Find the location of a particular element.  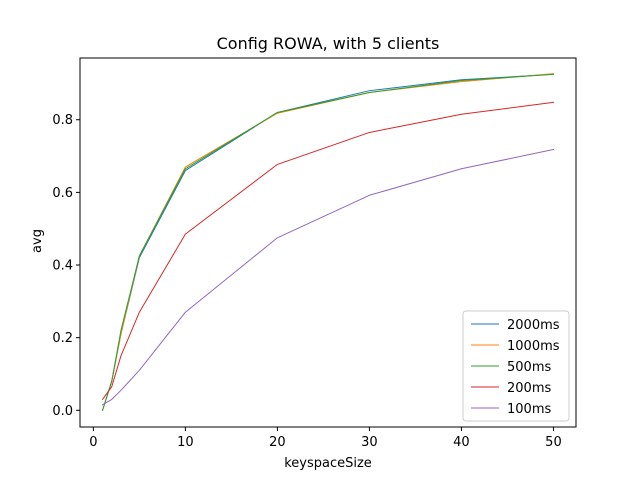

y-tick-label: 0.6 is located at coordinates (62, 193).